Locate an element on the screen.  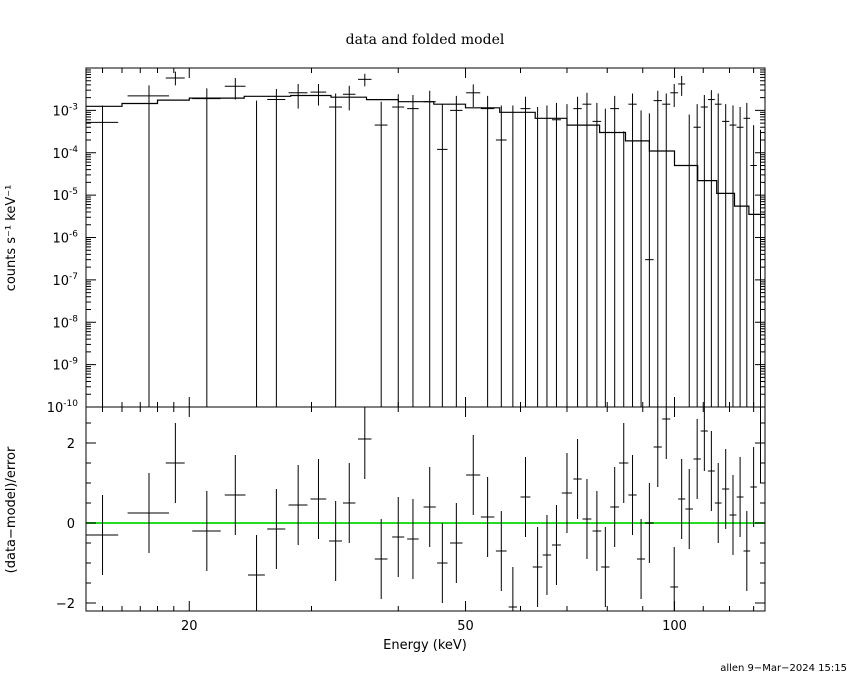
x-tick-label: 20 is located at coordinates (189, 626).